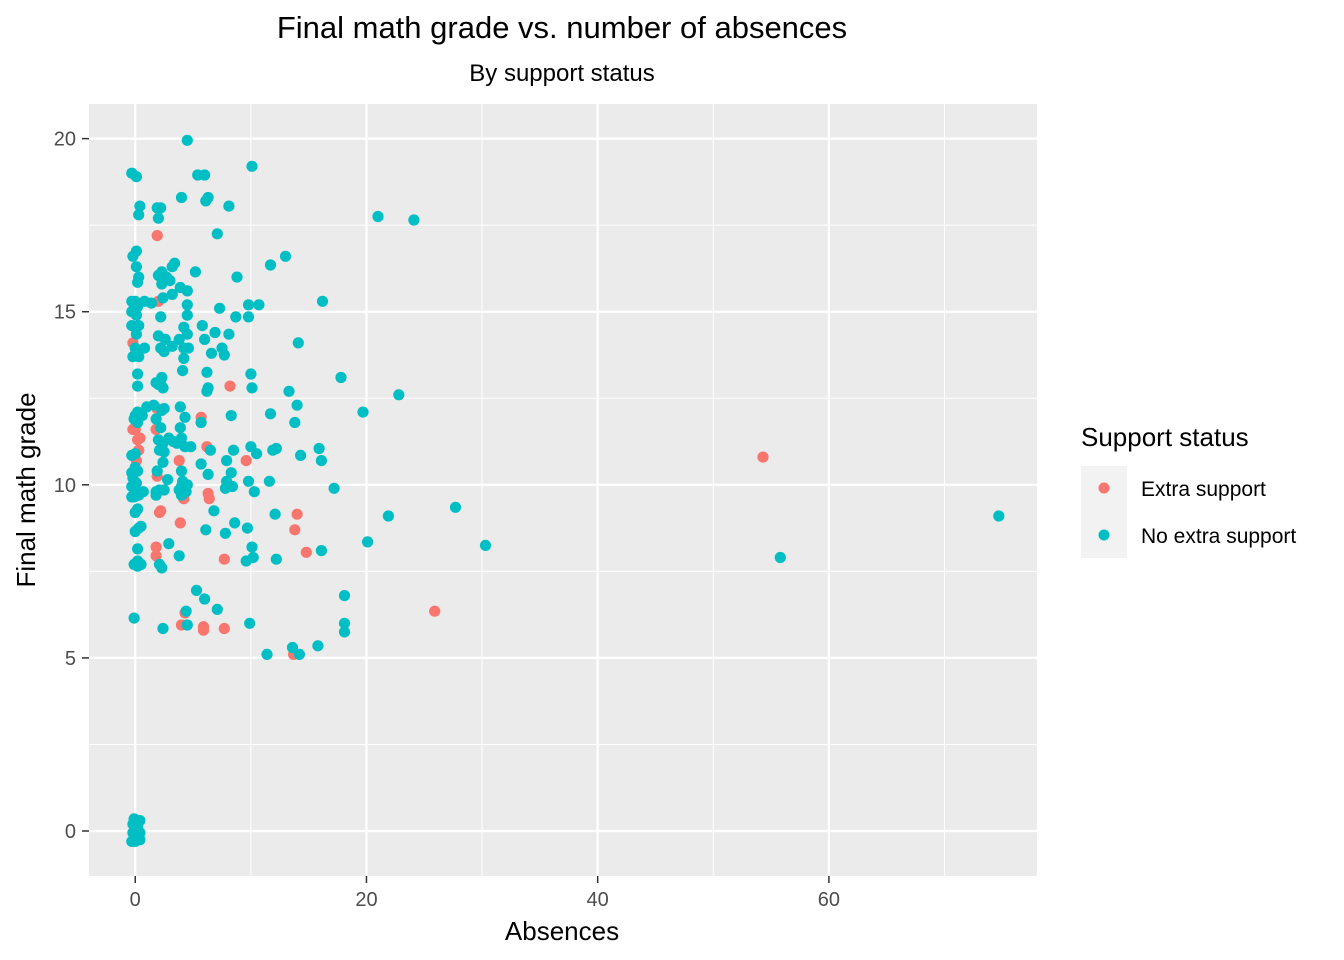 The width and height of the screenshot is (1344, 960). What do you see at coordinates (135, 900) in the screenshot?
I see `x-tick-label: 0` at bounding box center [135, 900].